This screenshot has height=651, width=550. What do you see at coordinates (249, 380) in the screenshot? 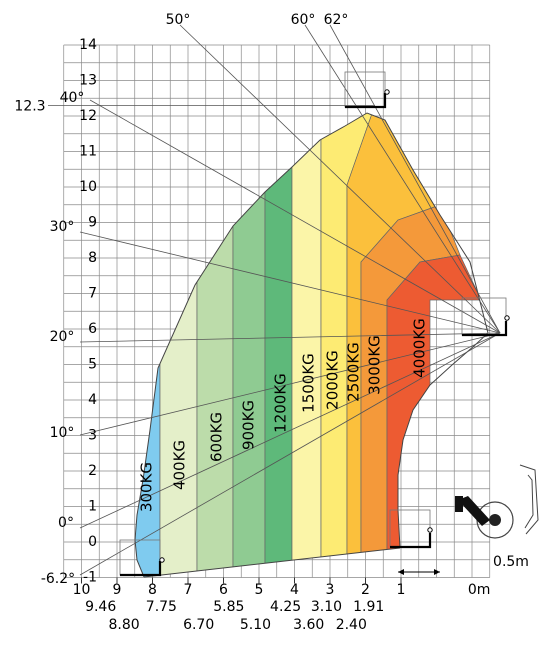
I see `load-zone-900kg` at bounding box center [249, 380].